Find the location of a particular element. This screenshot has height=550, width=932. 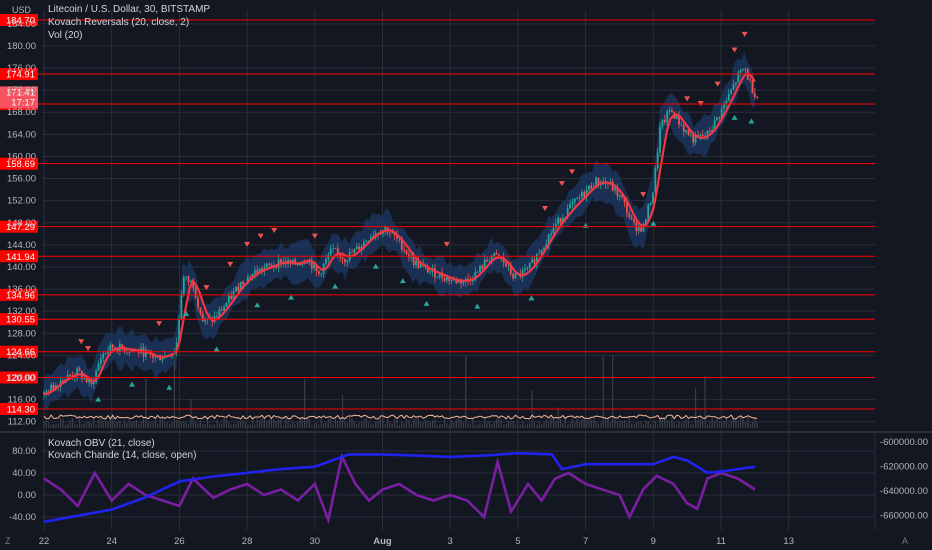

x-tick-label: 11 is located at coordinates (721, 541).